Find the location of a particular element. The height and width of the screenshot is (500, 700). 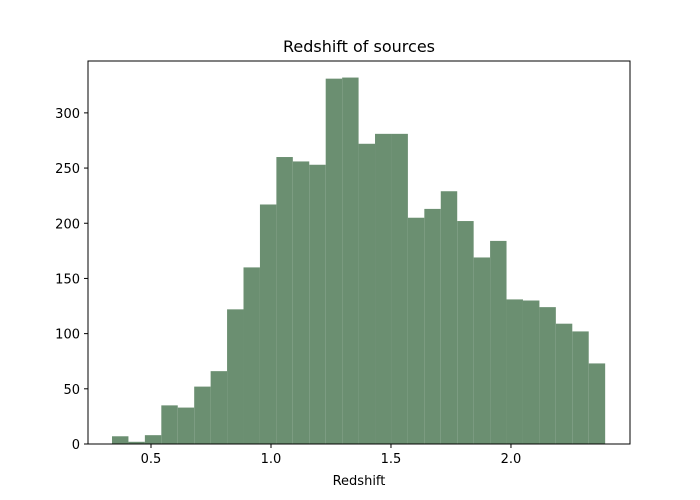

y-tick-label: 100 is located at coordinates (67, 335).